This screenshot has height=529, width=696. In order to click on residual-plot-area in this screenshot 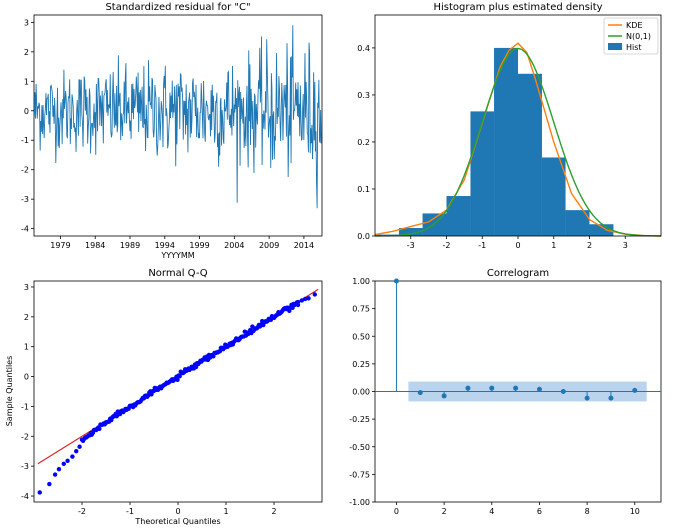, I will do `click(177, 117)`.